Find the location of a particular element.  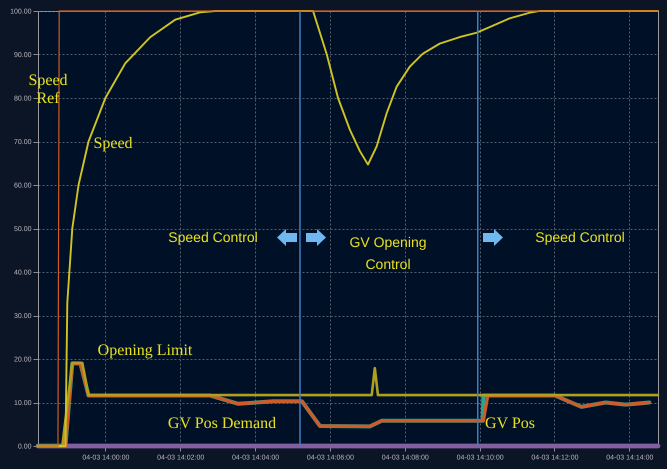

series-label: Opening Limit is located at coordinates (145, 350).